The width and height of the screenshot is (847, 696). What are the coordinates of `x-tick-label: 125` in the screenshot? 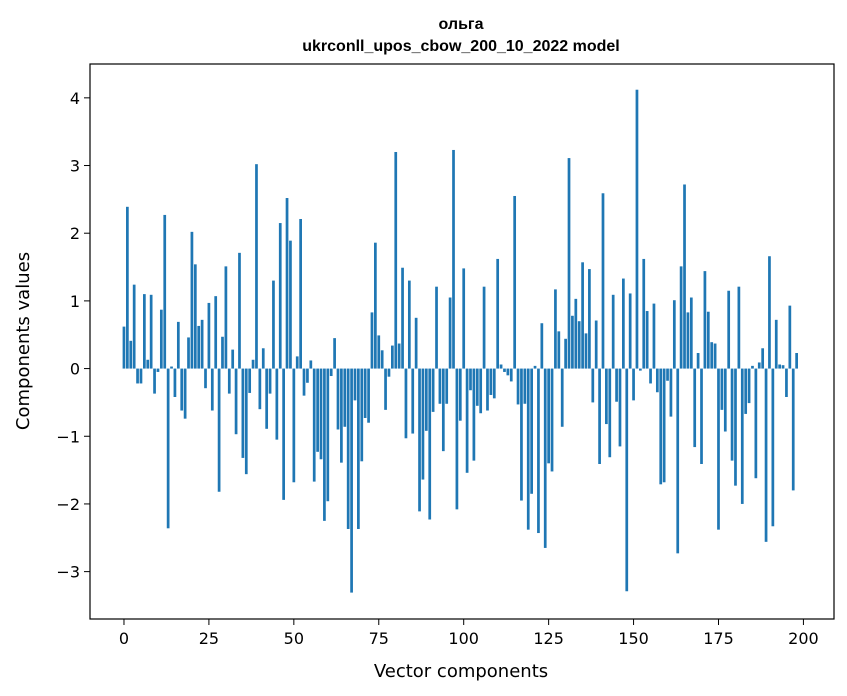 It's located at (548, 638).